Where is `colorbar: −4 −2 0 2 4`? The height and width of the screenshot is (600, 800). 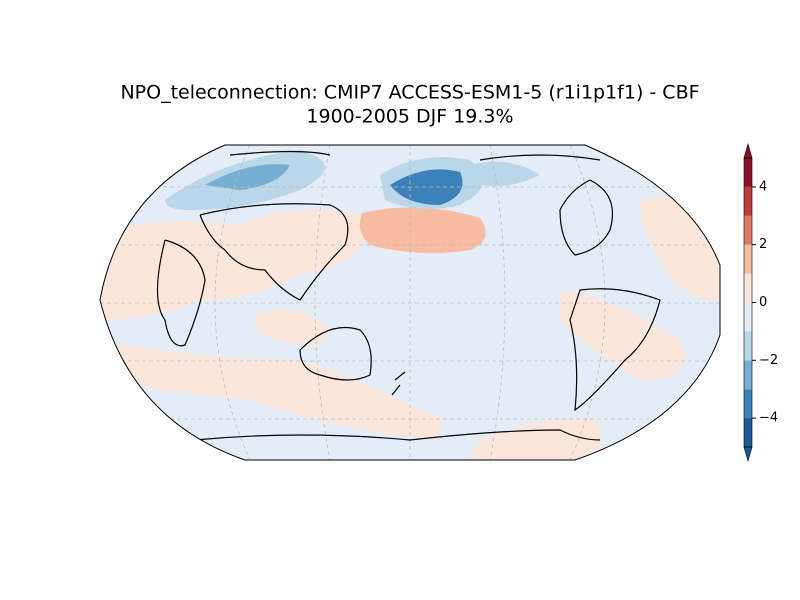 colorbar: −4 −2 0 2 4 is located at coordinates (760, 302).